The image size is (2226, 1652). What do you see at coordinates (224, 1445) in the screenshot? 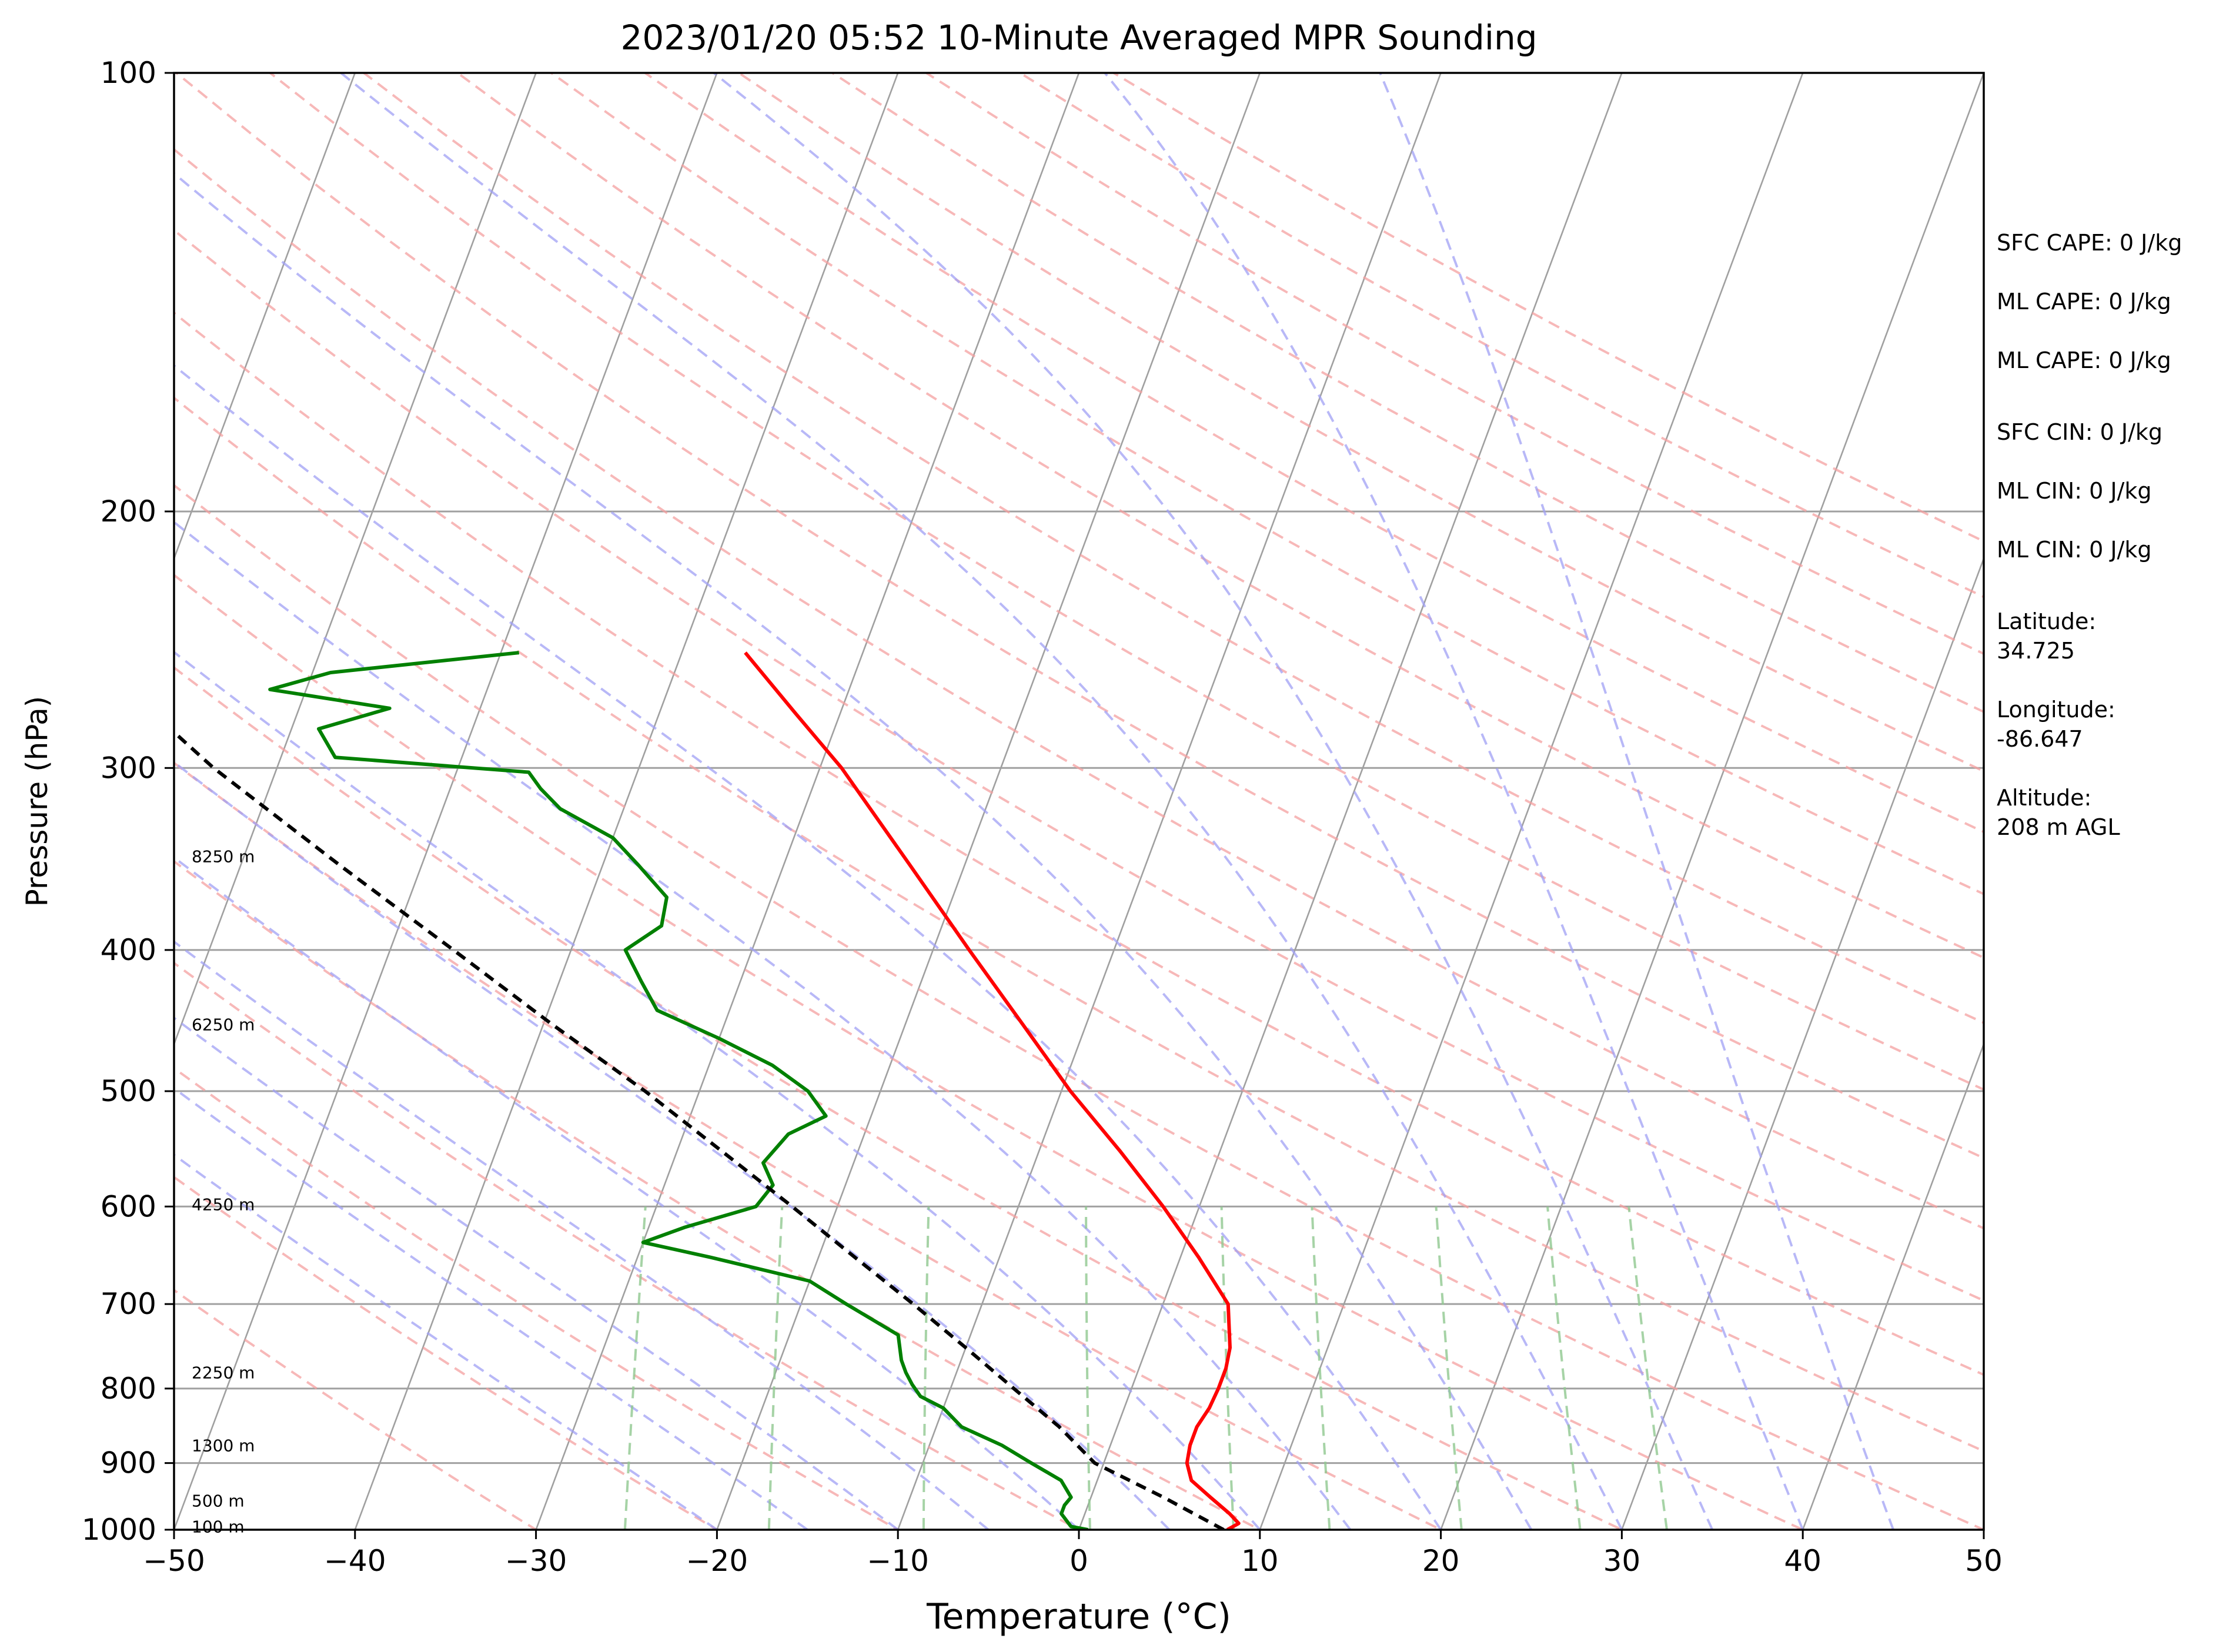
I see `height-label: 1300 m` at bounding box center [224, 1445].